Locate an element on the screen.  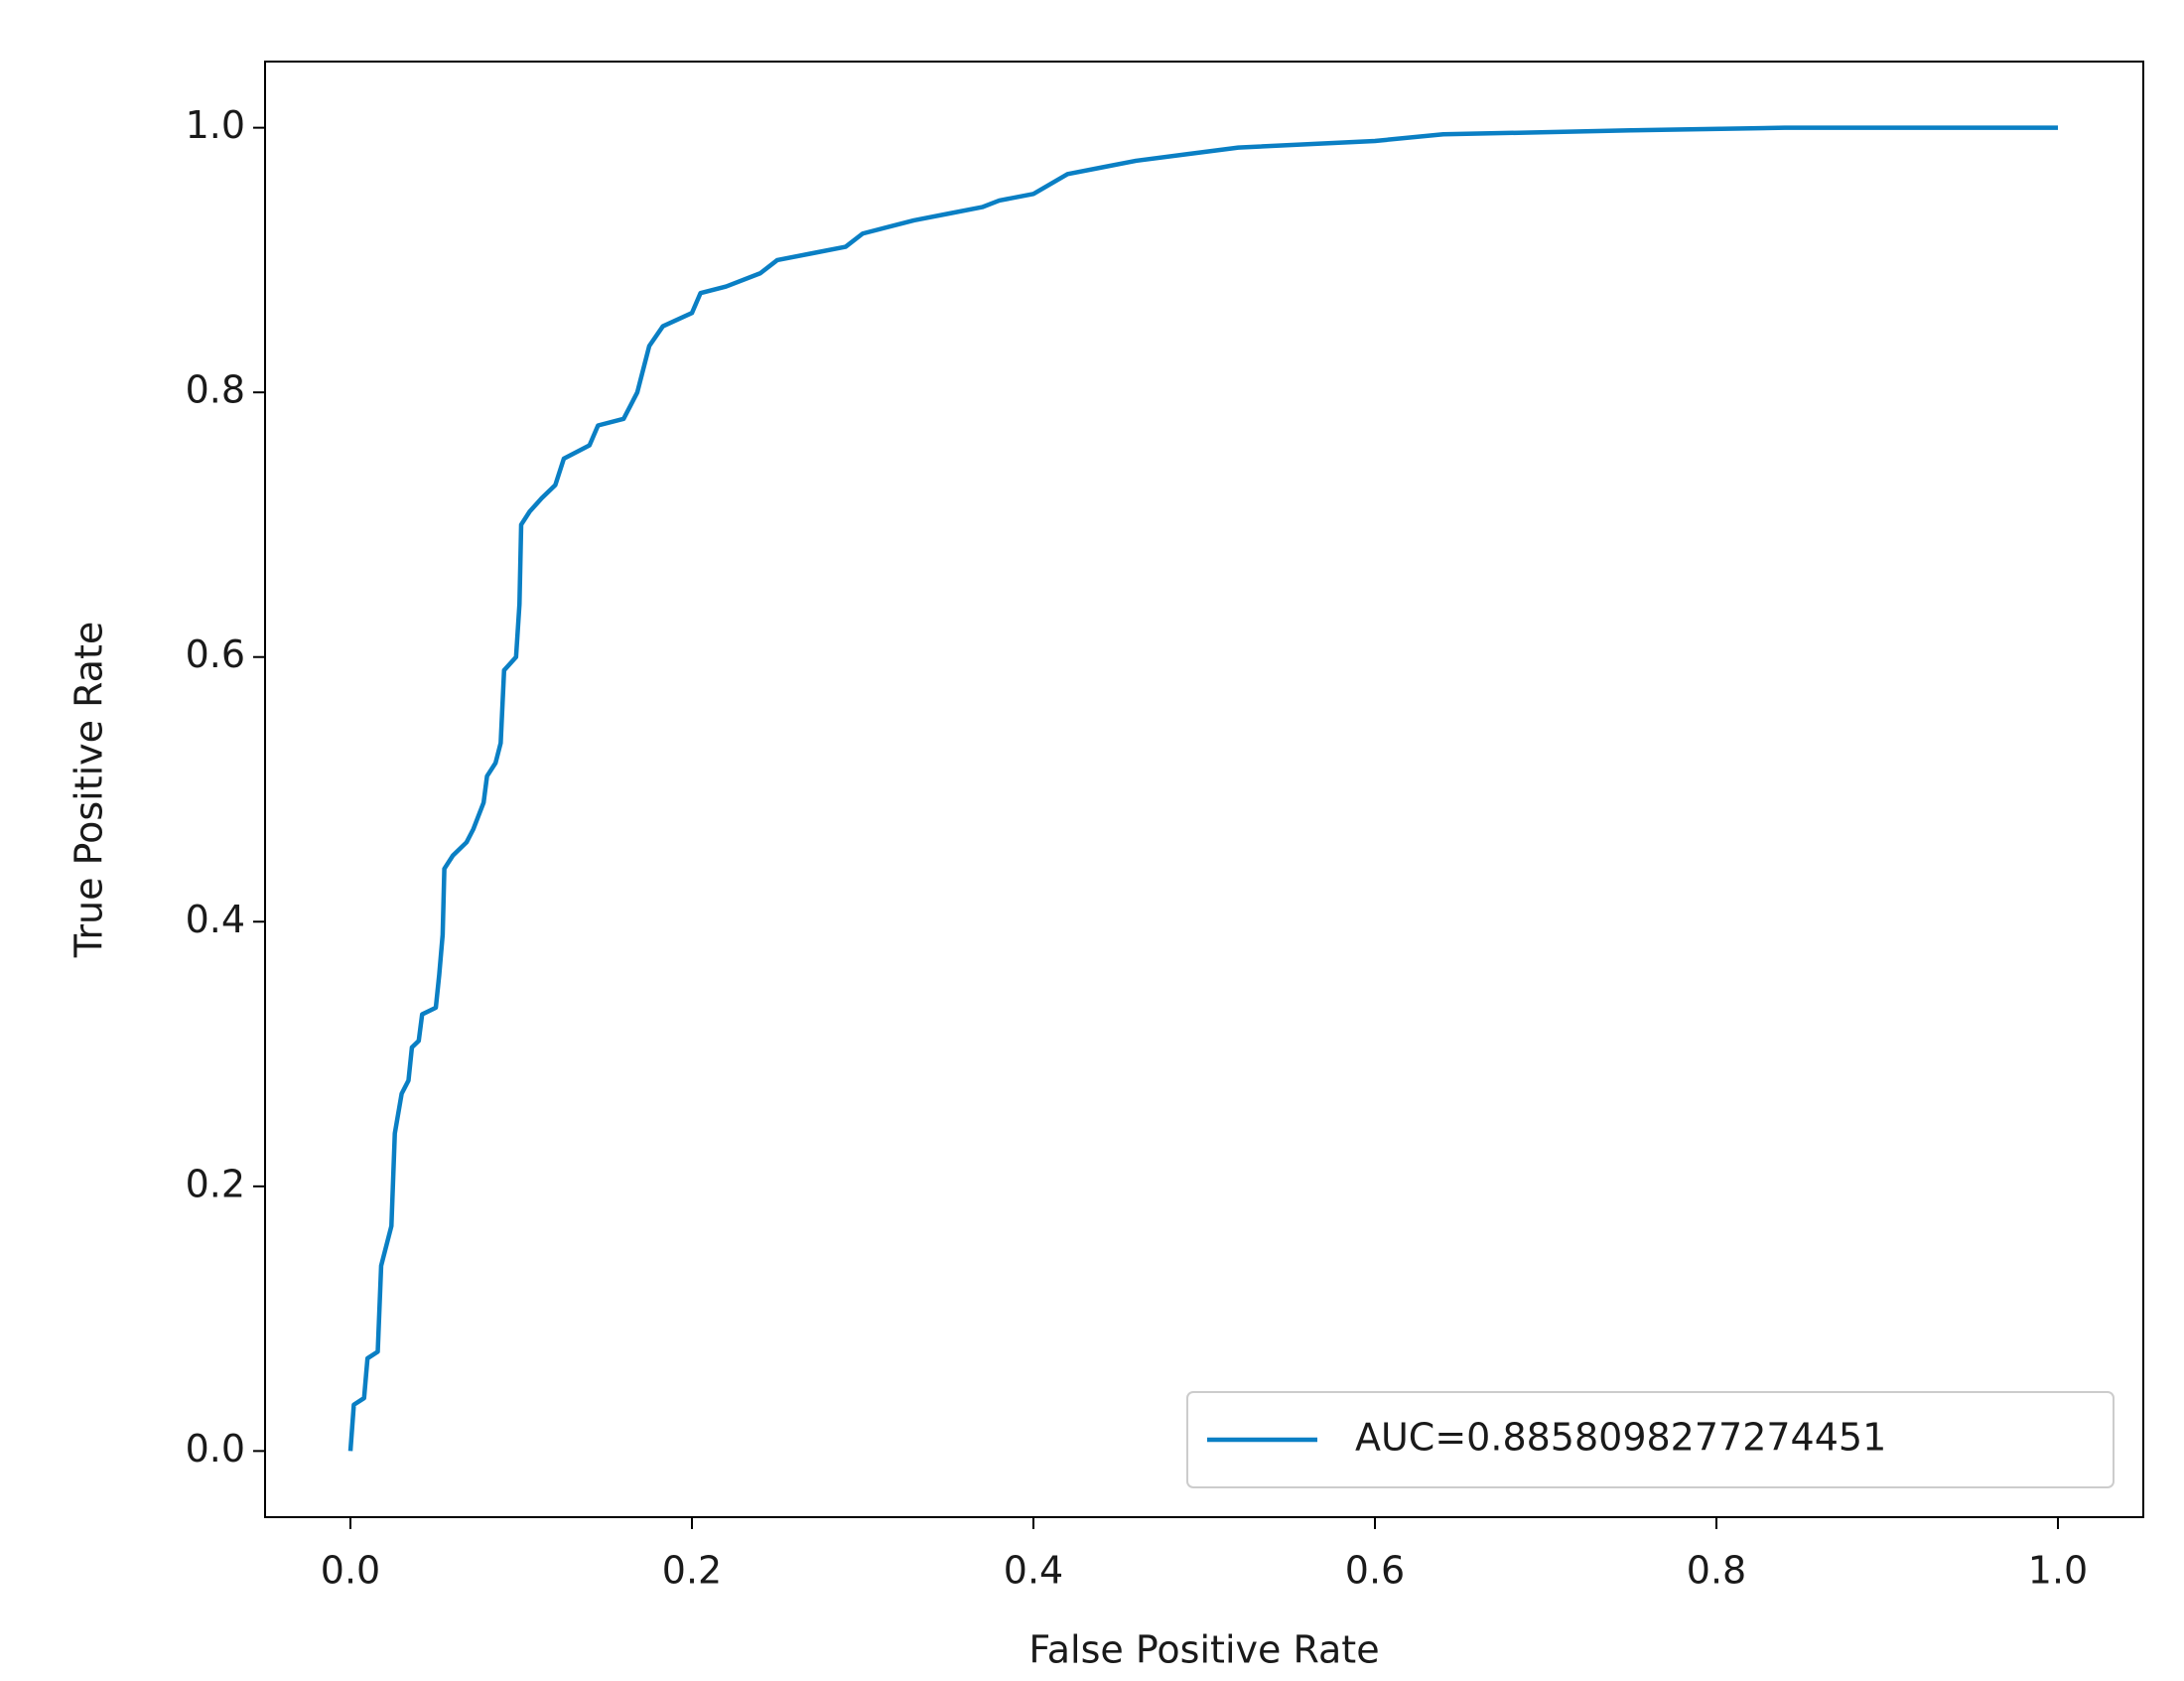
y-tick-label: 0.6 is located at coordinates (215, 654).